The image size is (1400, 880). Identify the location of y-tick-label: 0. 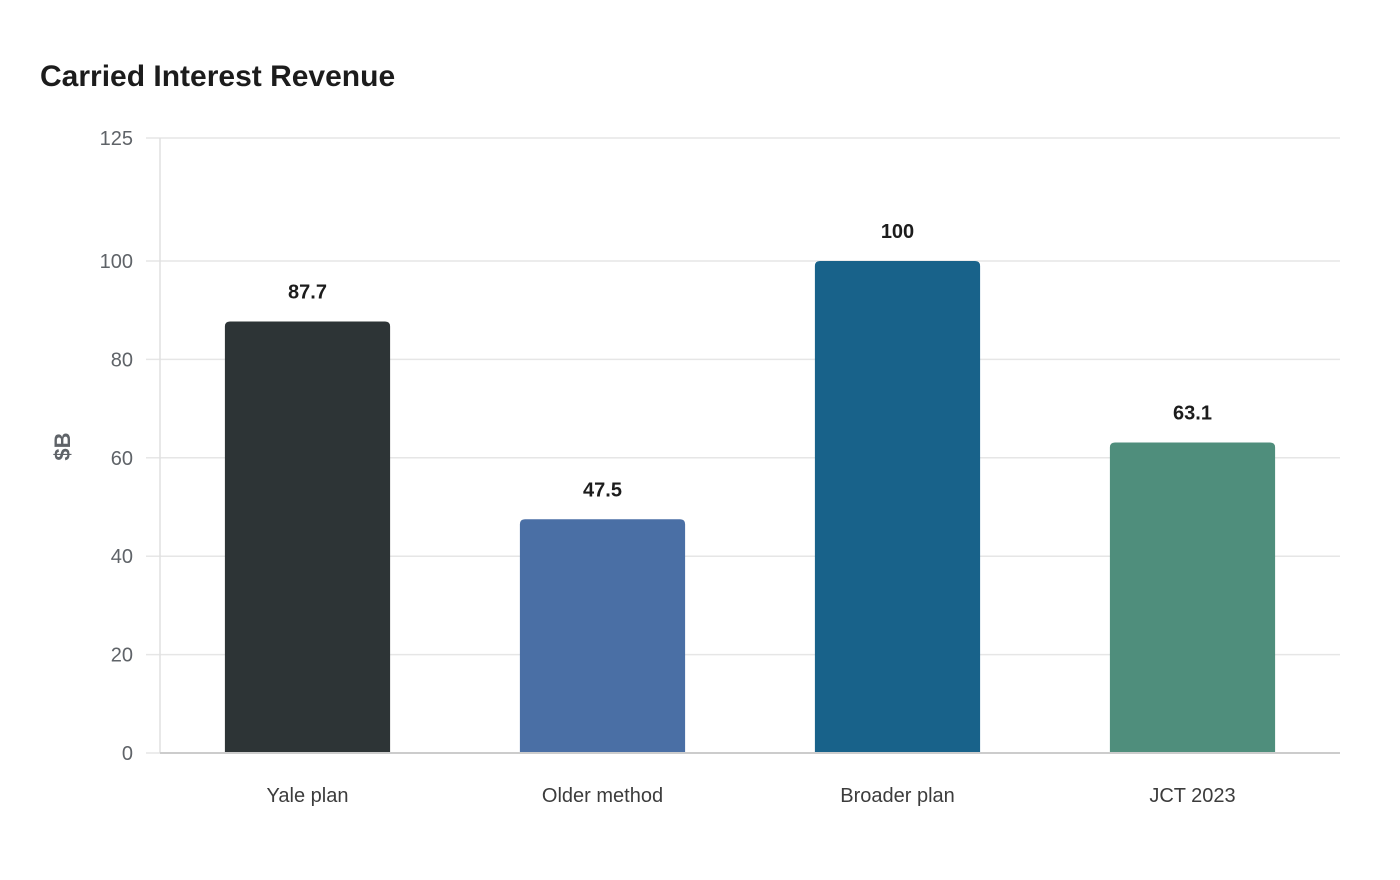
(127, 754).